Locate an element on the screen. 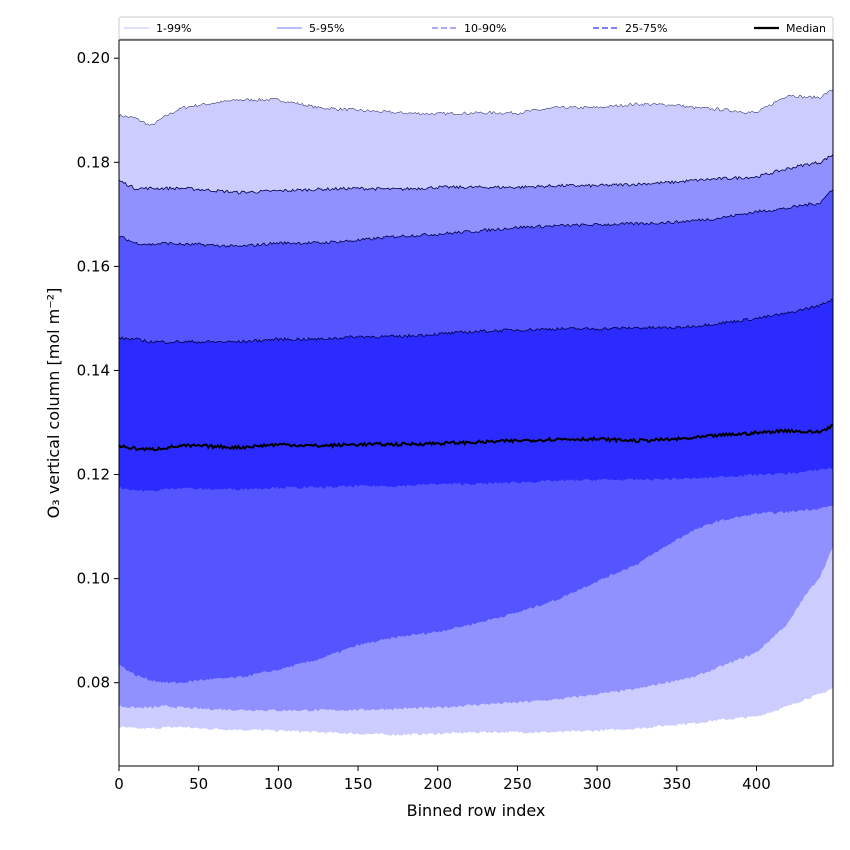 Image resolution: width=850 pixels, height=850 pixels. x-axis-label: Binned row index is located at coordinates (476, 810).